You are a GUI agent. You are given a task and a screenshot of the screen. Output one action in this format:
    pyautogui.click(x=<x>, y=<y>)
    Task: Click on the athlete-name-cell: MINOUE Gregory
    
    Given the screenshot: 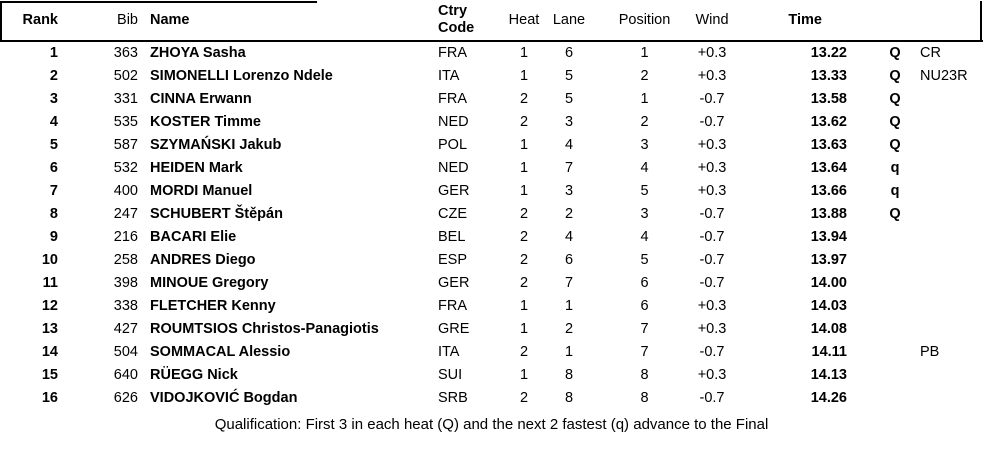 What is the action you would take?
    pyautogui.click(x=209, y=282)
    